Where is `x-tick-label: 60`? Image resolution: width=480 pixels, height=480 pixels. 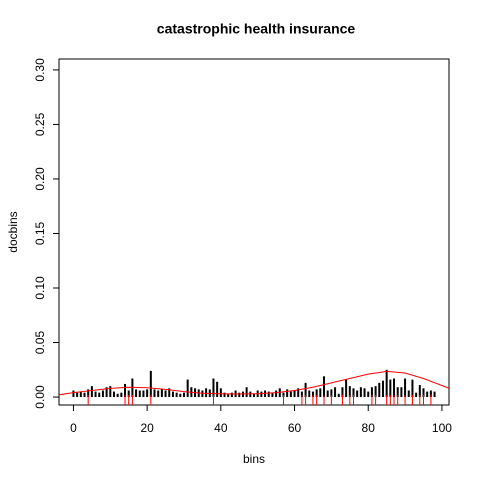
x-tick-label: 60 is located at coordinates (295, 428).